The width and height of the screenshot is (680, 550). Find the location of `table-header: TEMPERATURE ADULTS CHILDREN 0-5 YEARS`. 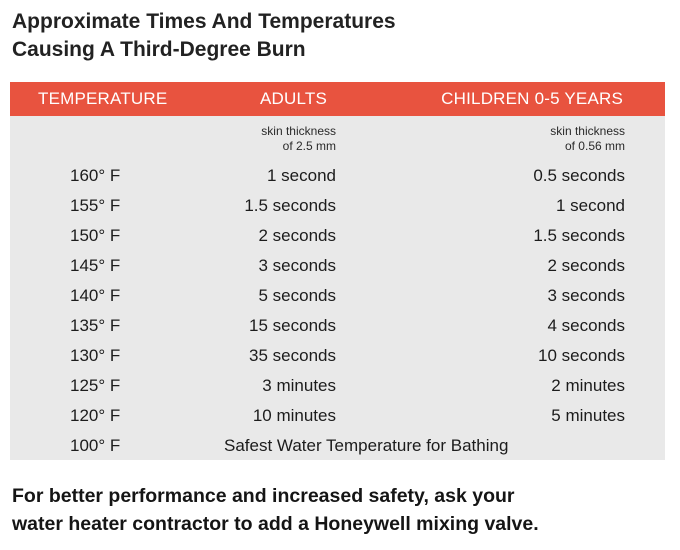

table-header: TEMPERATURE ADULTS CHILDREN 0-5 YEARS is located at coordinates (337, 99).